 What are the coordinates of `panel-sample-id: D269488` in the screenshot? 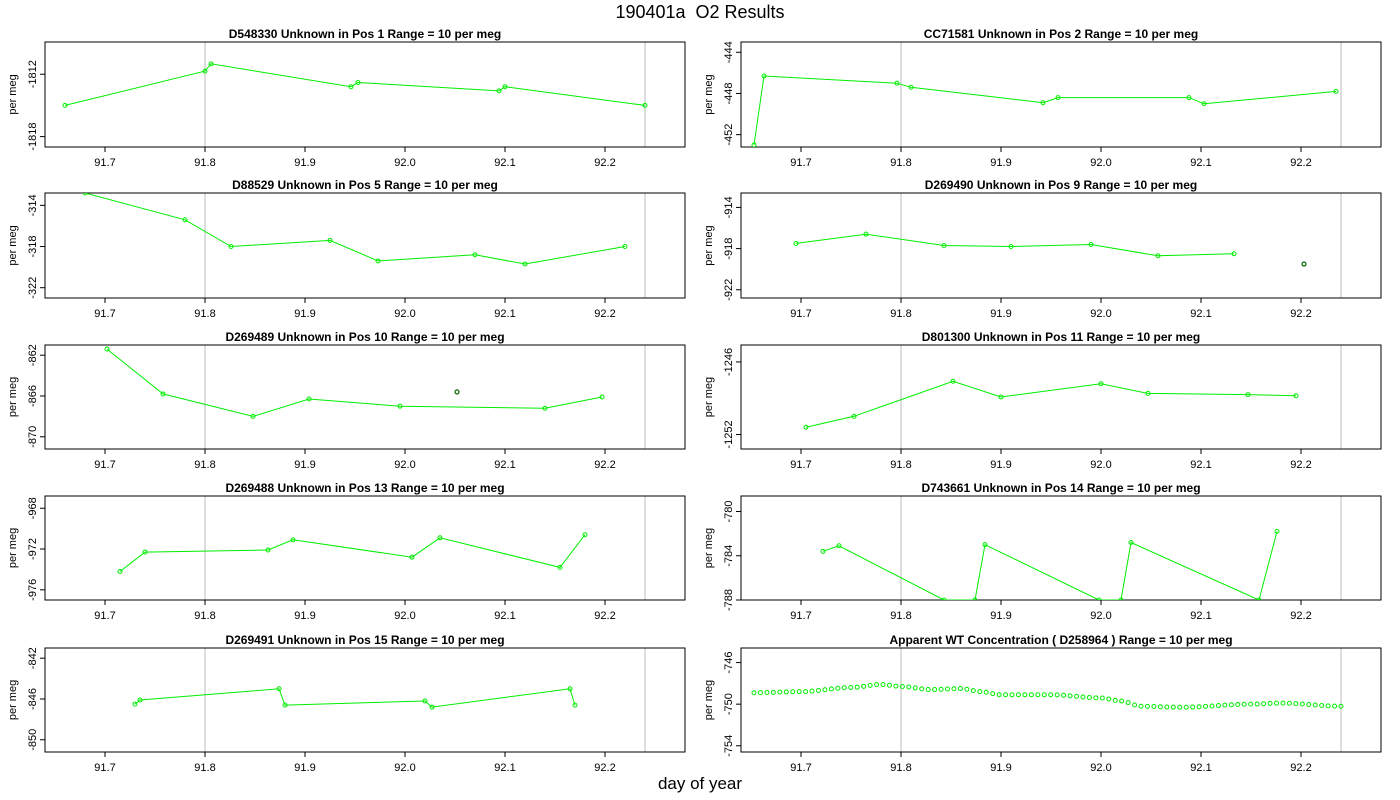 It's located at (251, 488).